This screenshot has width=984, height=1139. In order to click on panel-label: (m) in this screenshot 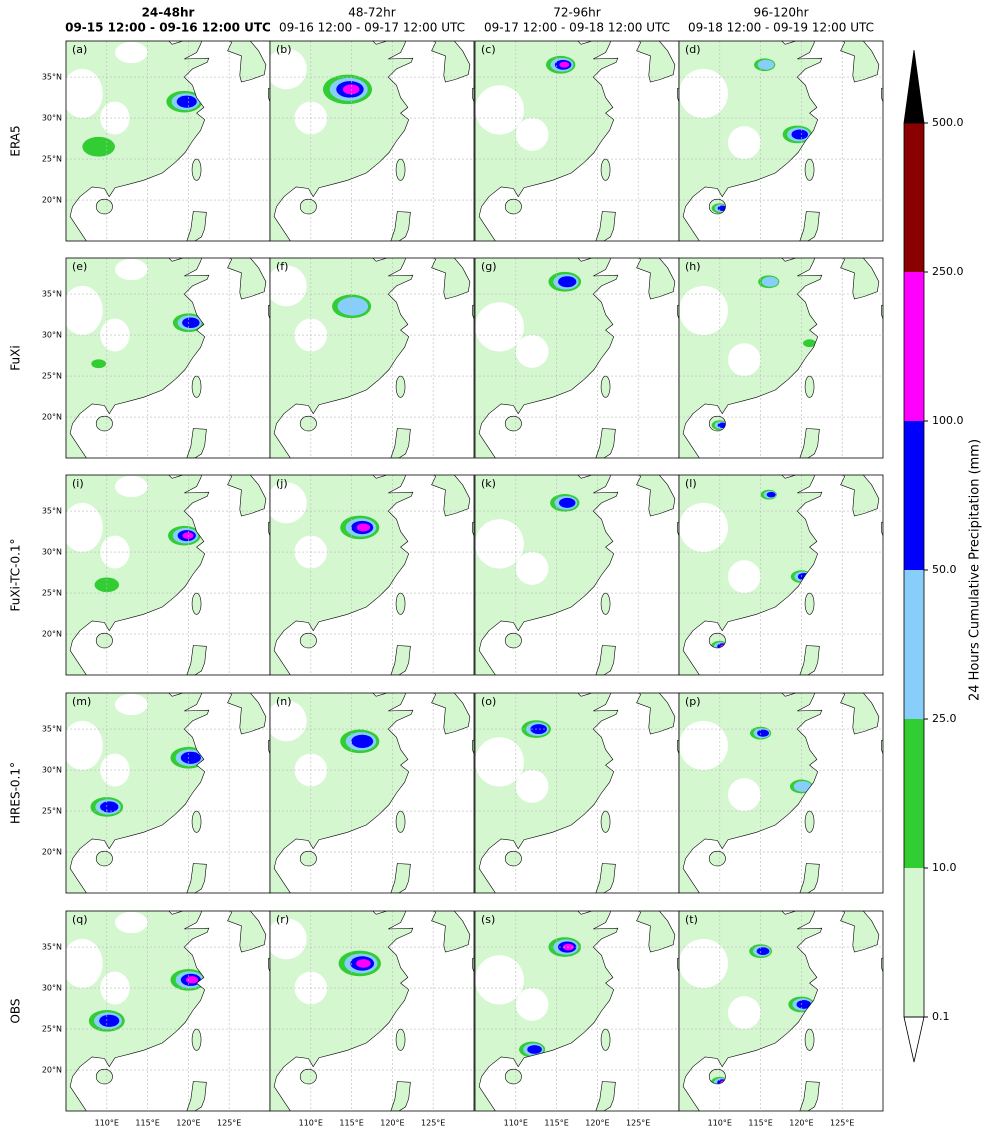, I will do `click(81, 701)`.